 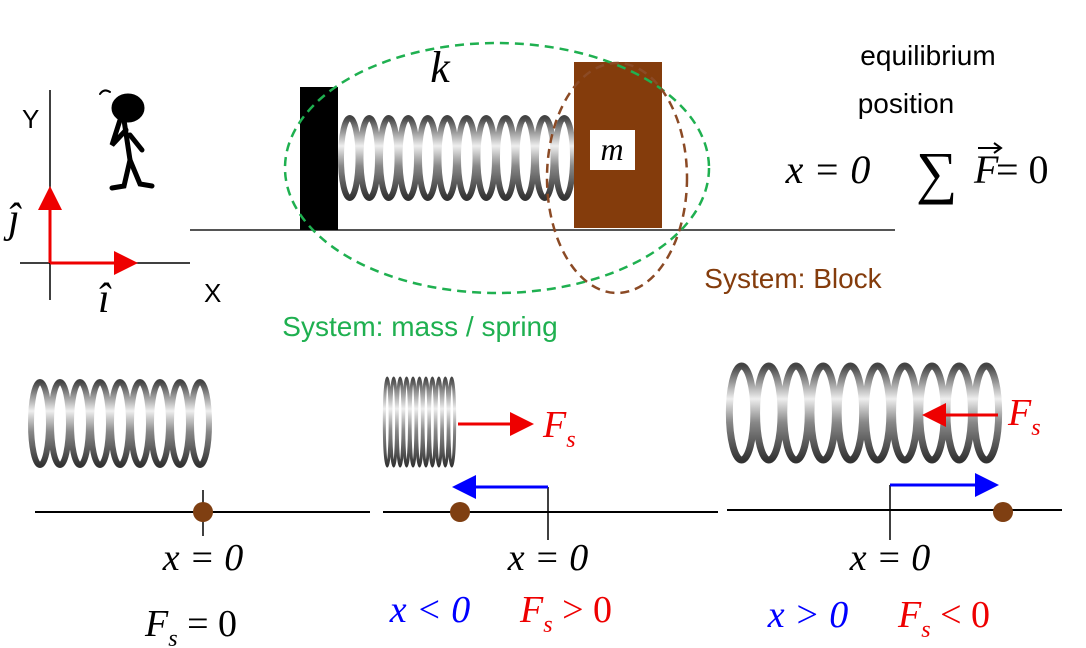 What do you see at coordinates (440, 67) in the screenshot?
I see `spring-constant: k` at bounding box center [440, 67].